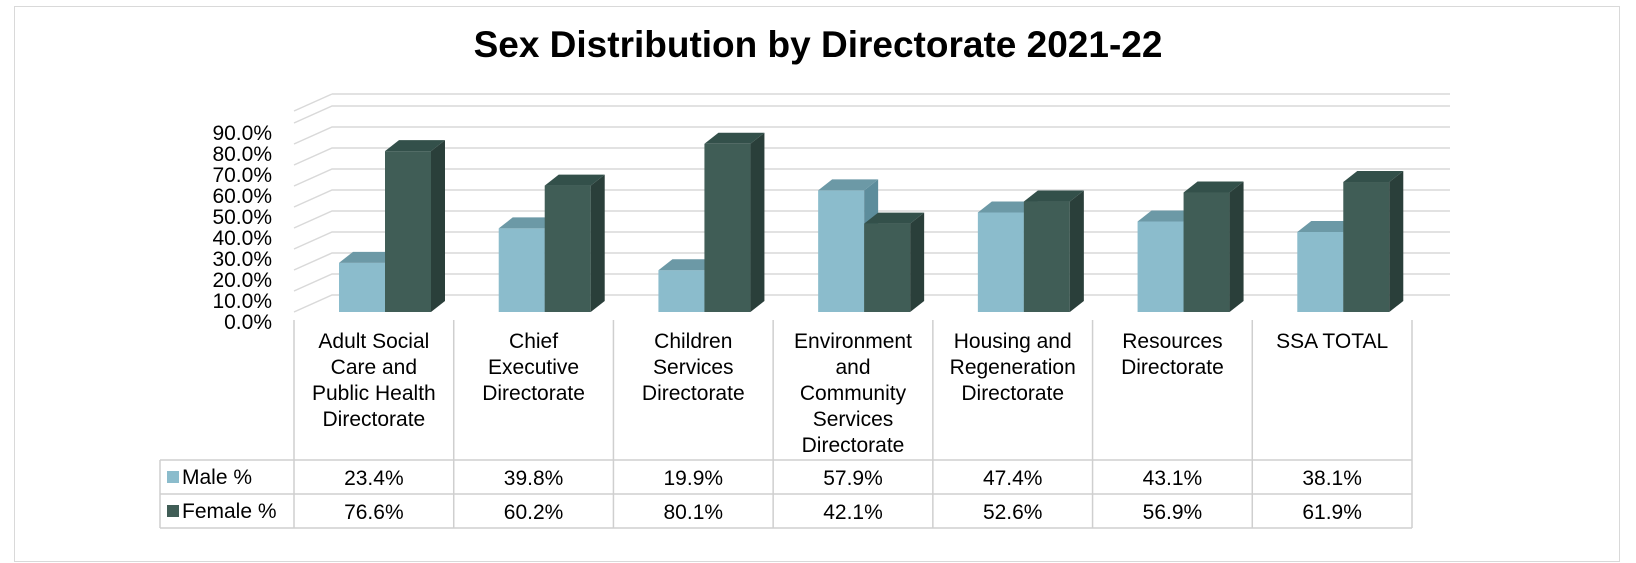 This screenshot has width=1636, height=563. What do you see at coordinates (693, 341) in the screenshot?
I see `category-label: Children` at bounding box center [693, 341].